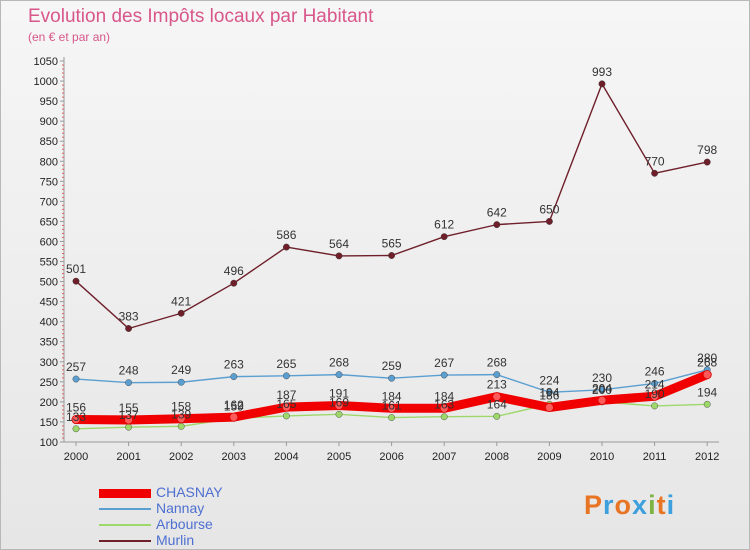 This screenshot has height=550, width=750. I want to click on data-label-nannay: 246, so click(655, 371).